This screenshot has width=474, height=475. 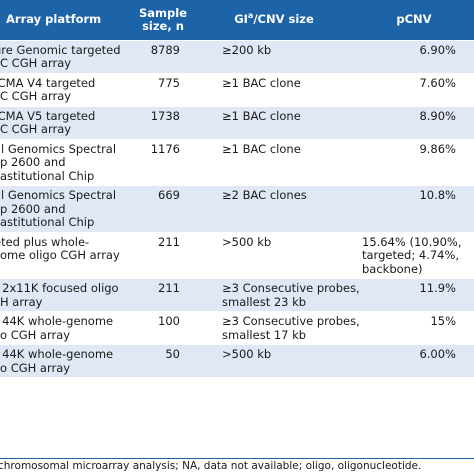 What do you see at coordinates (414, 56) in the screenshot?
I see `cell-pcnv: 6.90%` at bounding box center [414, 56].